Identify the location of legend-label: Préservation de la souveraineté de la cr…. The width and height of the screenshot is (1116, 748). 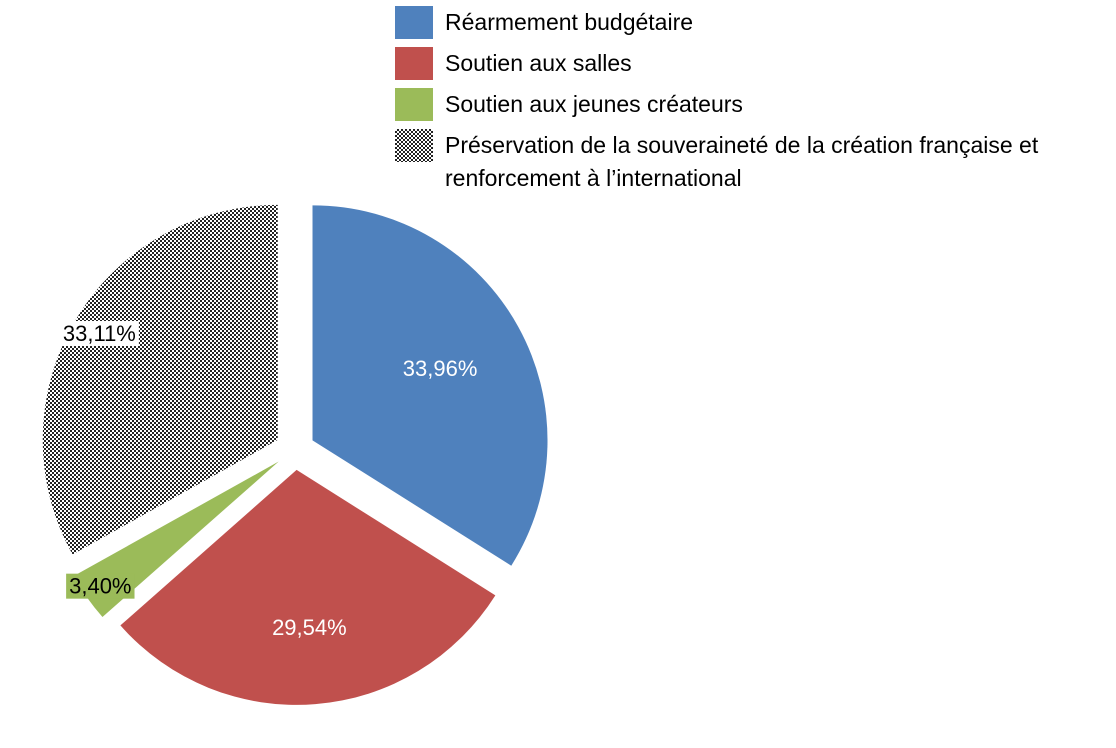
(742, 161).